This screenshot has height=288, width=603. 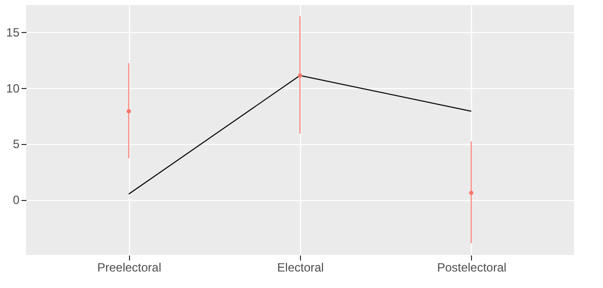 What do you see at coordinates (16, 200) in the screenshot?
I see `y-tick-label: 0` at bounding box center [16, 200].